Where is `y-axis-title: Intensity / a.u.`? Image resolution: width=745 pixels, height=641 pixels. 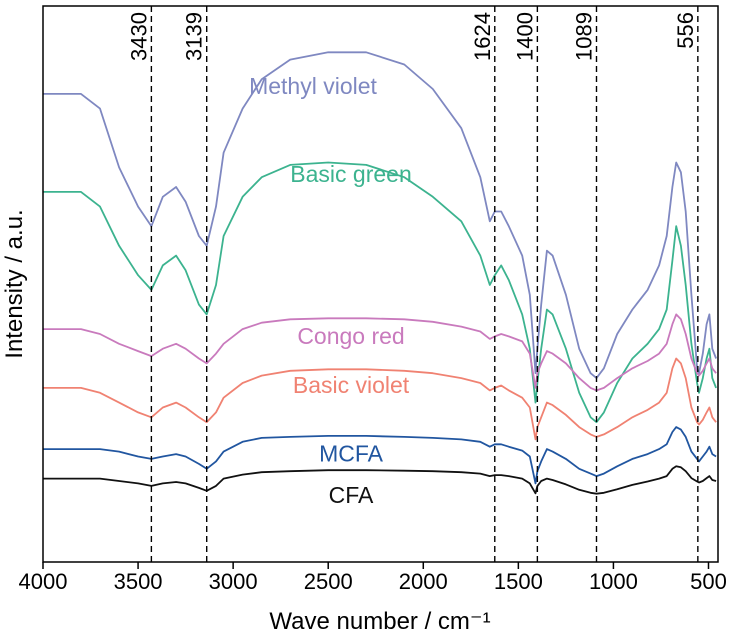
y-axis-title: Intensity / a.u. is located at coordinates (14, 283).